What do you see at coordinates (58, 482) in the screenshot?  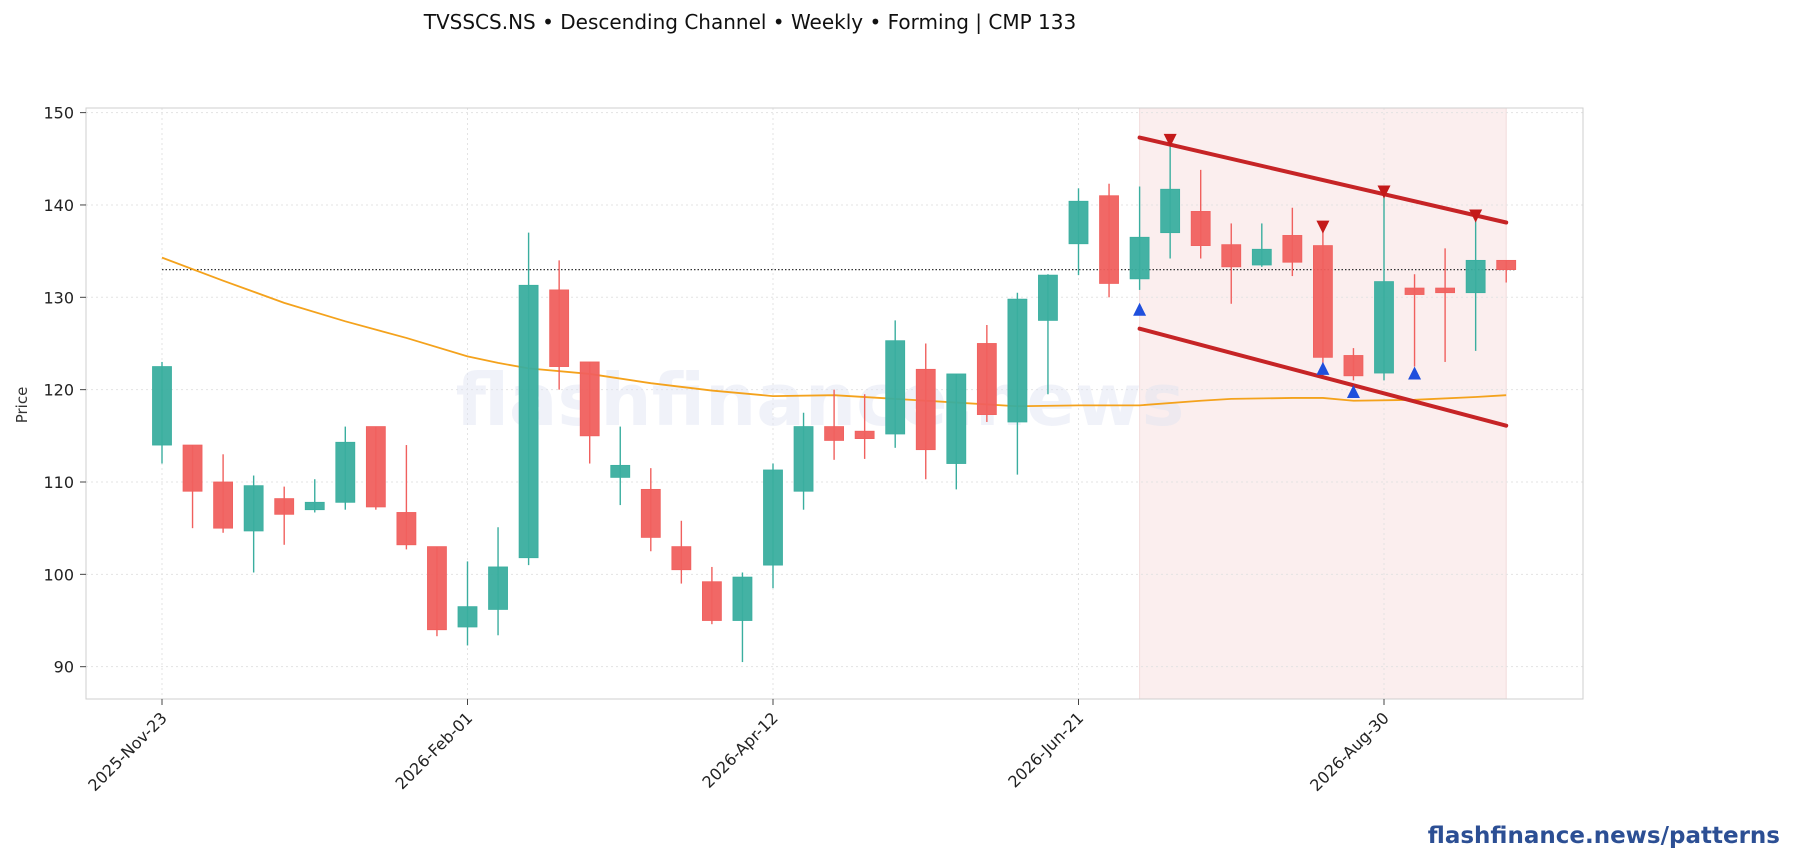 I see `y-tick-label: 110` at bounding box center [58, 482].